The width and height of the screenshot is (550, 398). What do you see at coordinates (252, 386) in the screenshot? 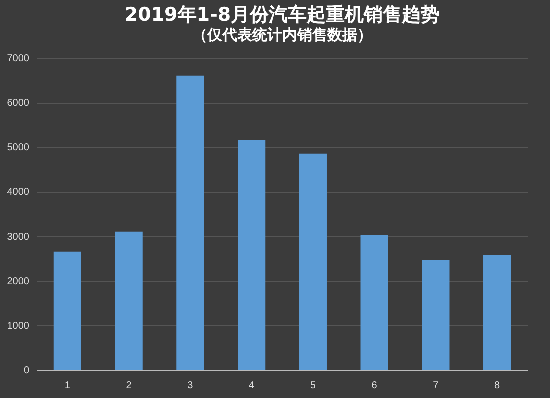
I see `x-tick-label: 4` at bounding box center [252, 386].